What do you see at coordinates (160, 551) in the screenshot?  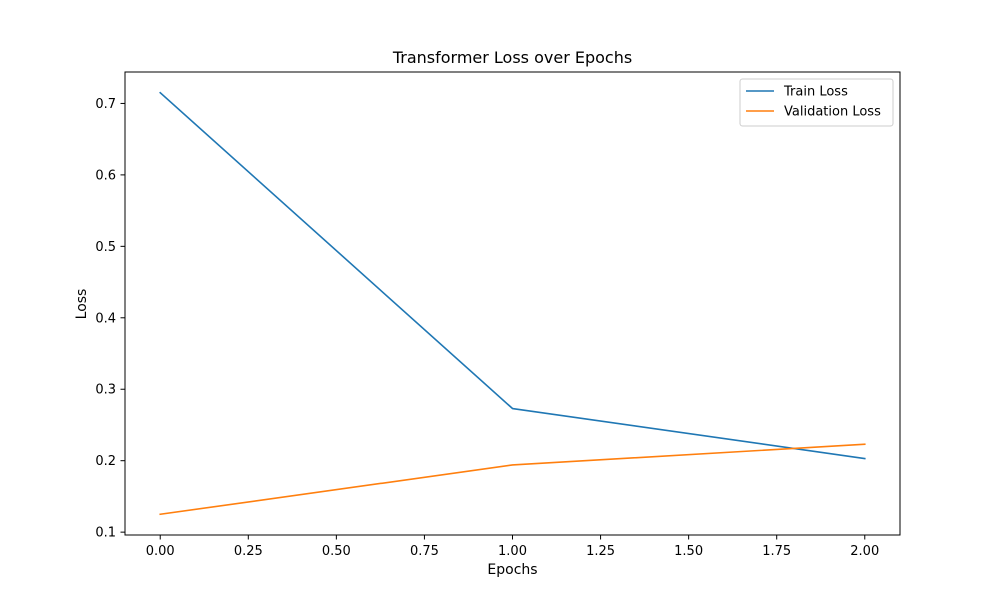 I see `x-tick-label: 0.00` at bounding box center [160, 551].